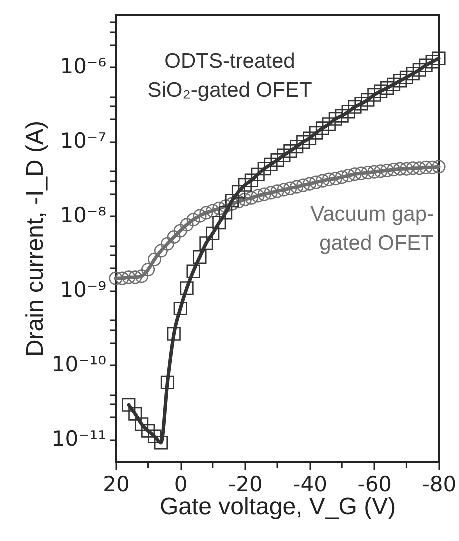  Describe the element at coordinates (79, 439) in the screenshot. I see `y-tick-label: 10⁻¹¹` at that location.